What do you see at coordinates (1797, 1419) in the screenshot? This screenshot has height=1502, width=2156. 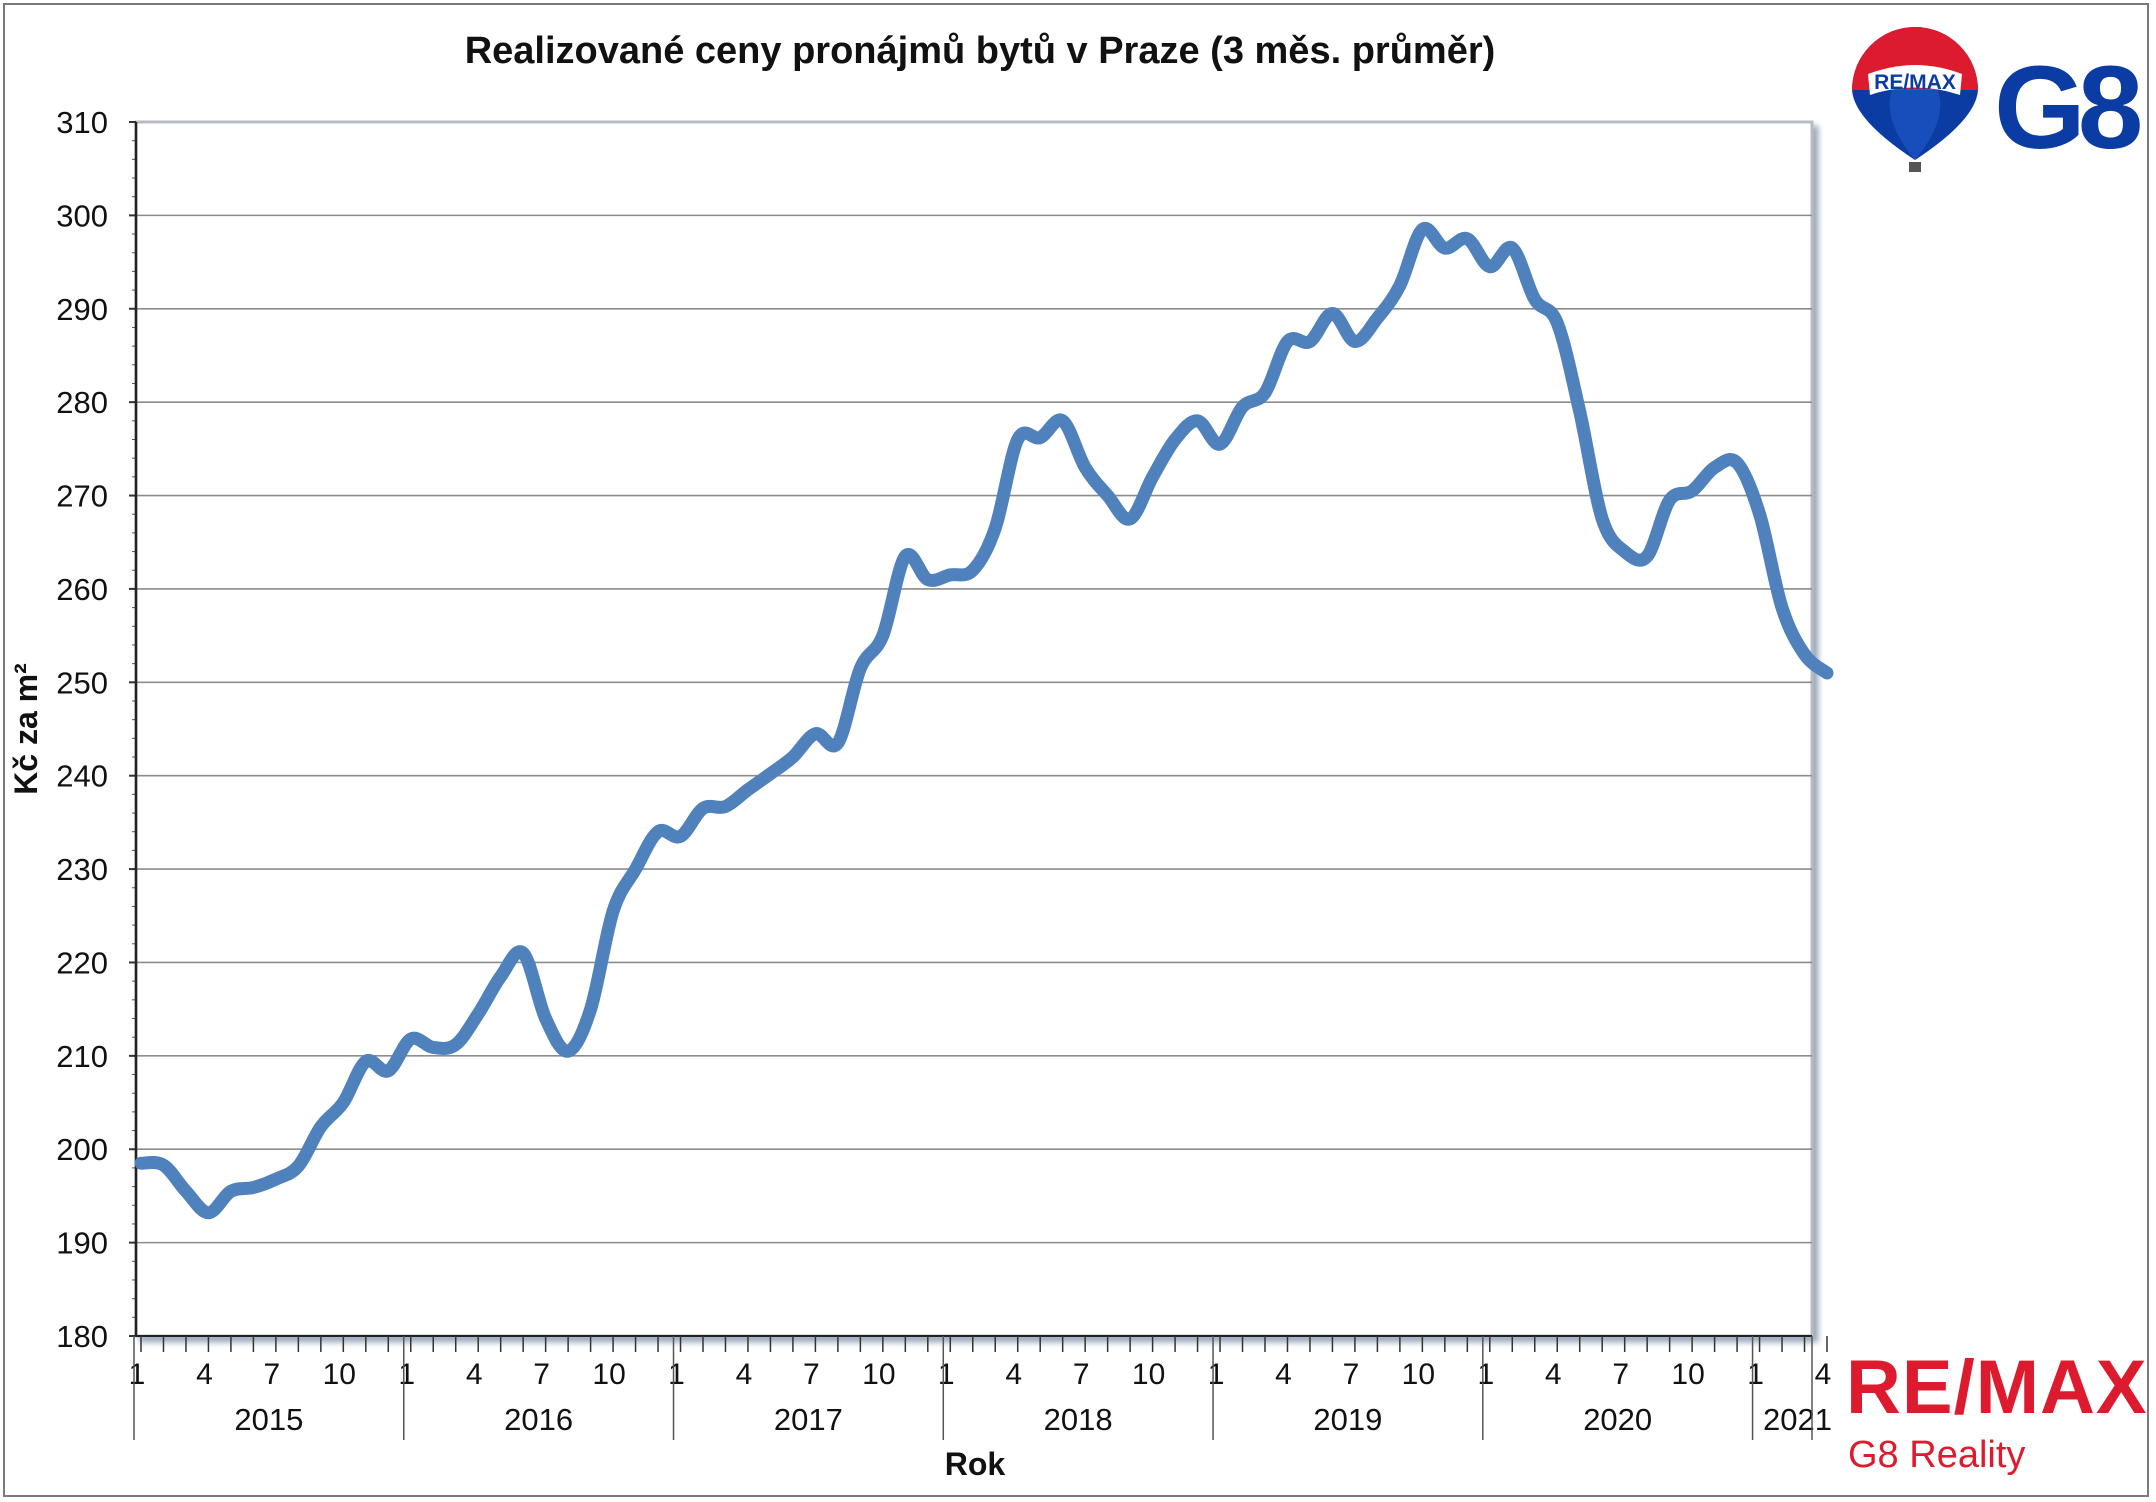 I see `year-label: 2021` at bounding box center [1797, 1419].